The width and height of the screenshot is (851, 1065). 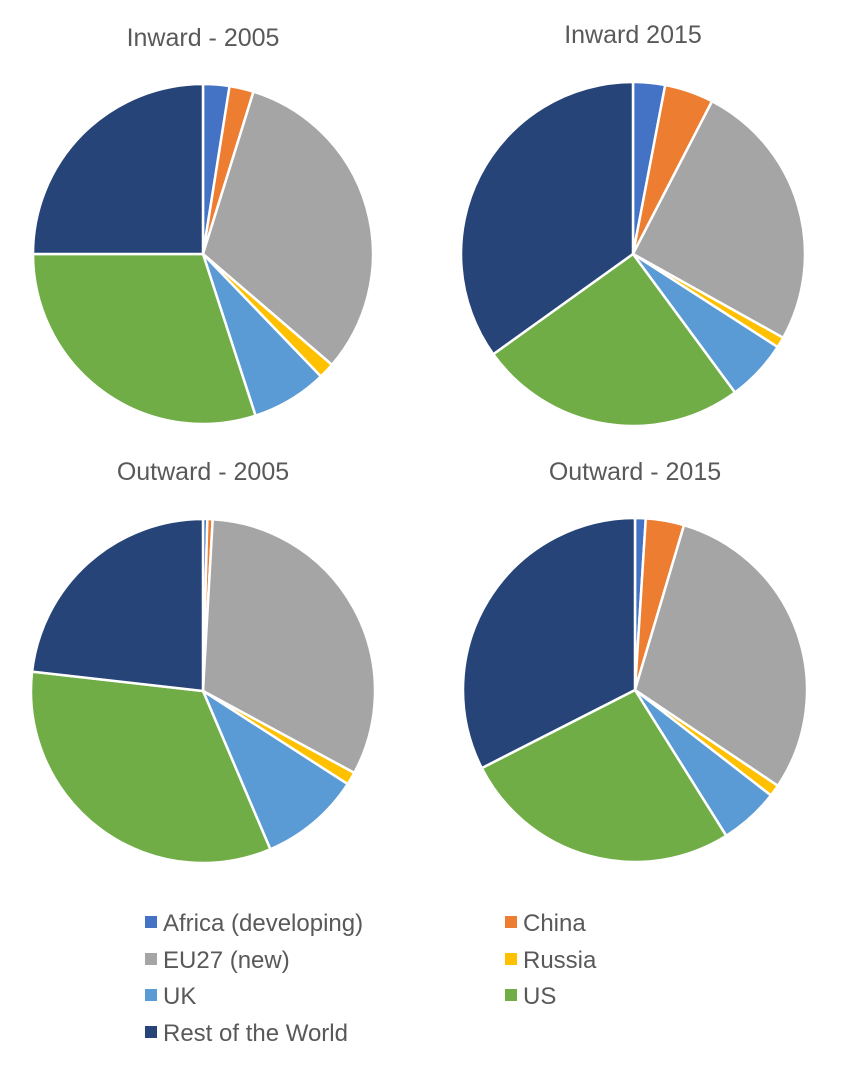 What do you see at coordinates (226, 960) in the screenshot?
I see `legend-label: EU27 (new)` at bounding box center [226, 960].